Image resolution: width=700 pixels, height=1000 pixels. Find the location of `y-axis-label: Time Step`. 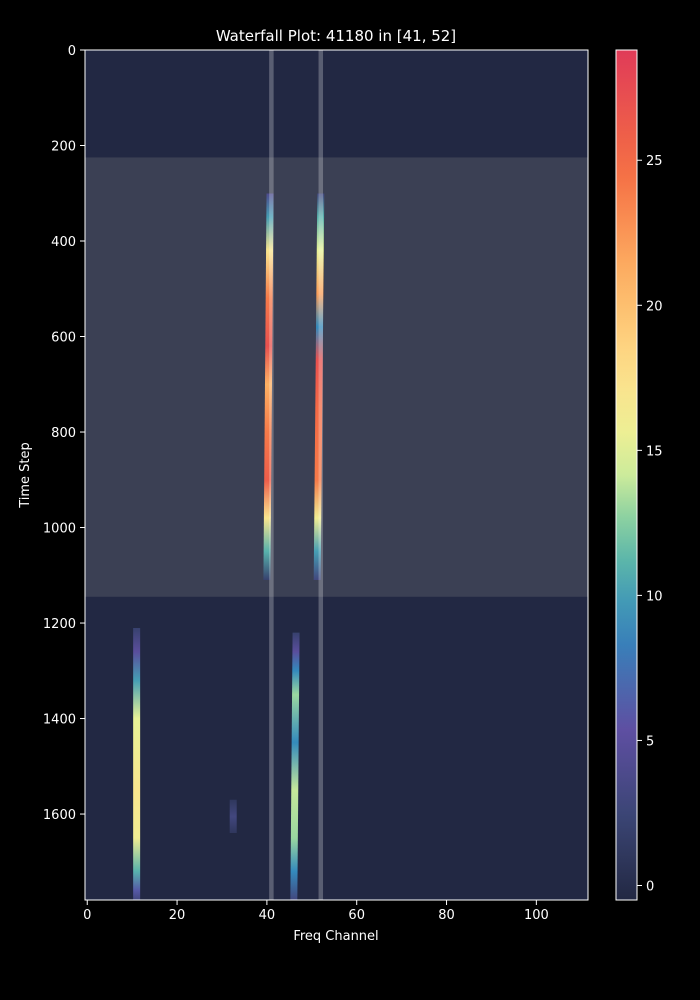

y-axis-label: Time Step is located at coordinates (25, 475).